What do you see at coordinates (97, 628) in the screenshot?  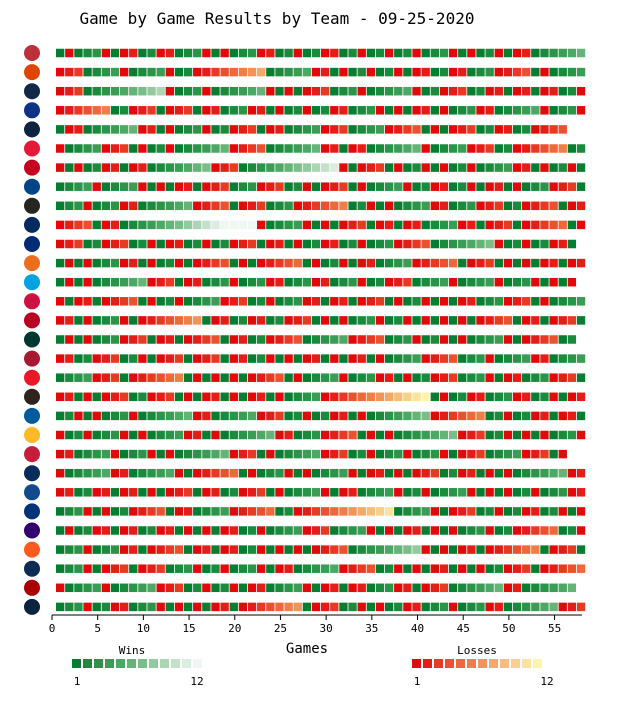 I see `x-tick-label: 5` at bounding box center [97, 628].